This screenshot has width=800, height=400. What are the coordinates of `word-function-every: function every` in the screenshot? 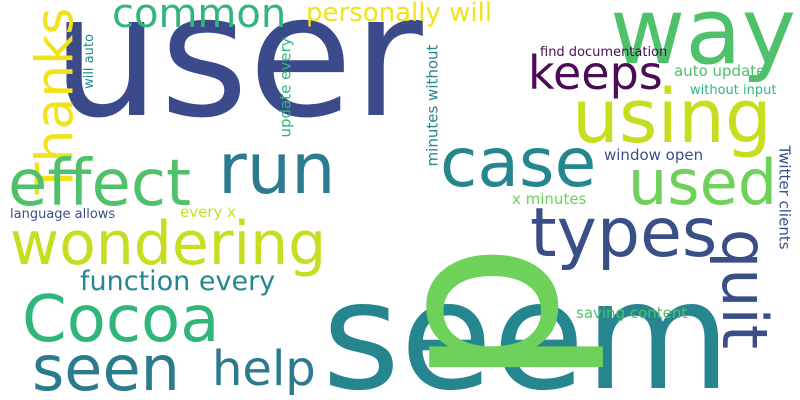 It's located at (178, 281).